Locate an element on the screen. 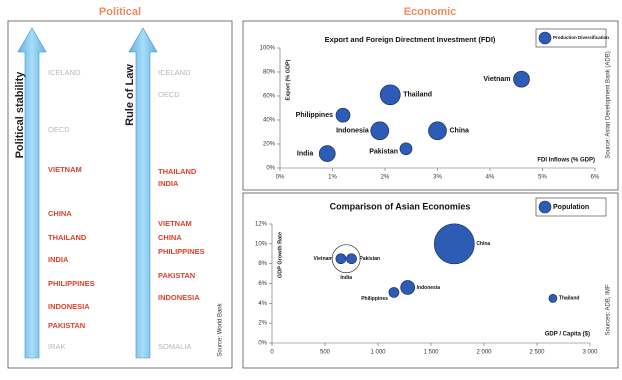 The width and height of the screenshot is (622, 380). x-tick-label: 1% is located at coordinates (332, 178).